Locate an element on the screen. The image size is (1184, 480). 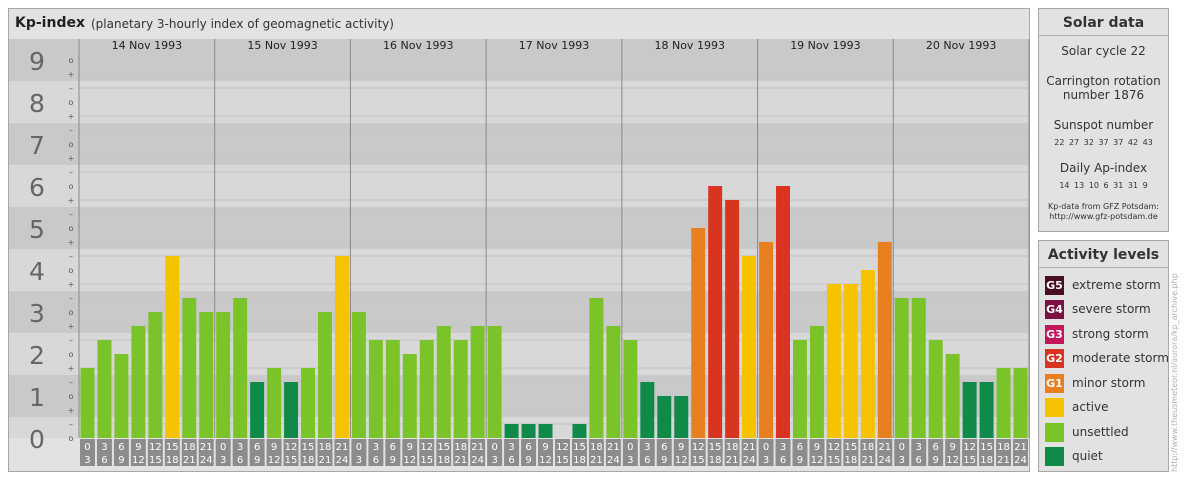
unsettled-label: unsettled is located at coordinates (1100, 432).